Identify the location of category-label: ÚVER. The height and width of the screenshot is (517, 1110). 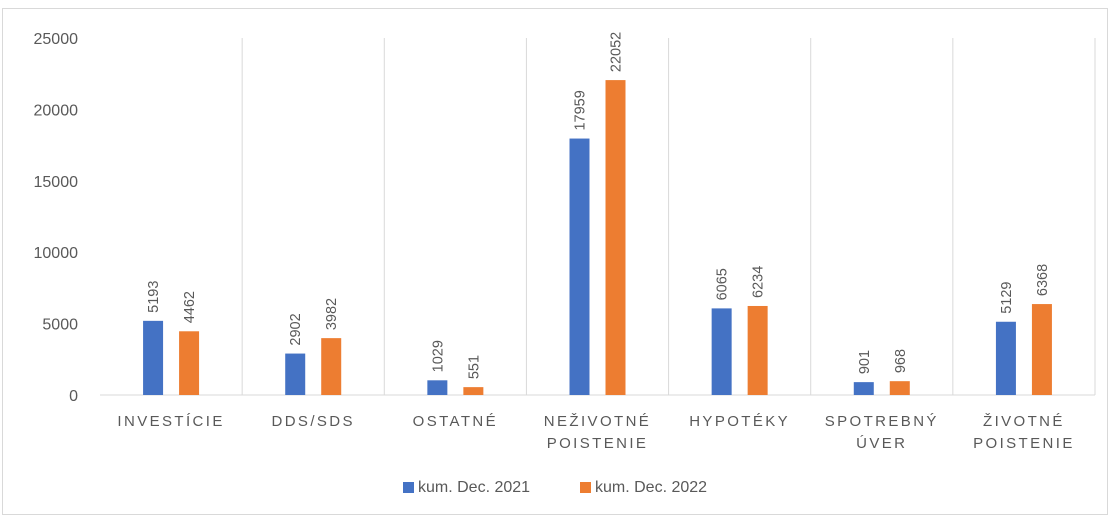
(881, 443).